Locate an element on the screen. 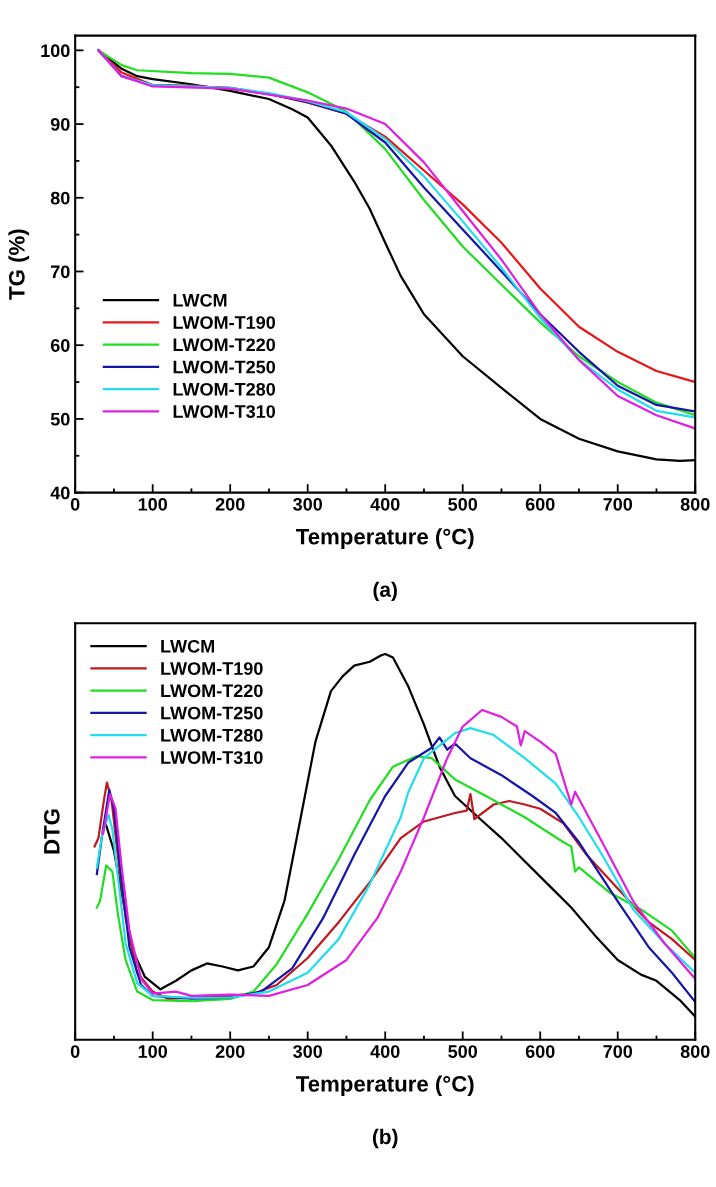  y-tick-label: 50 is located at coordinates (60, 419).